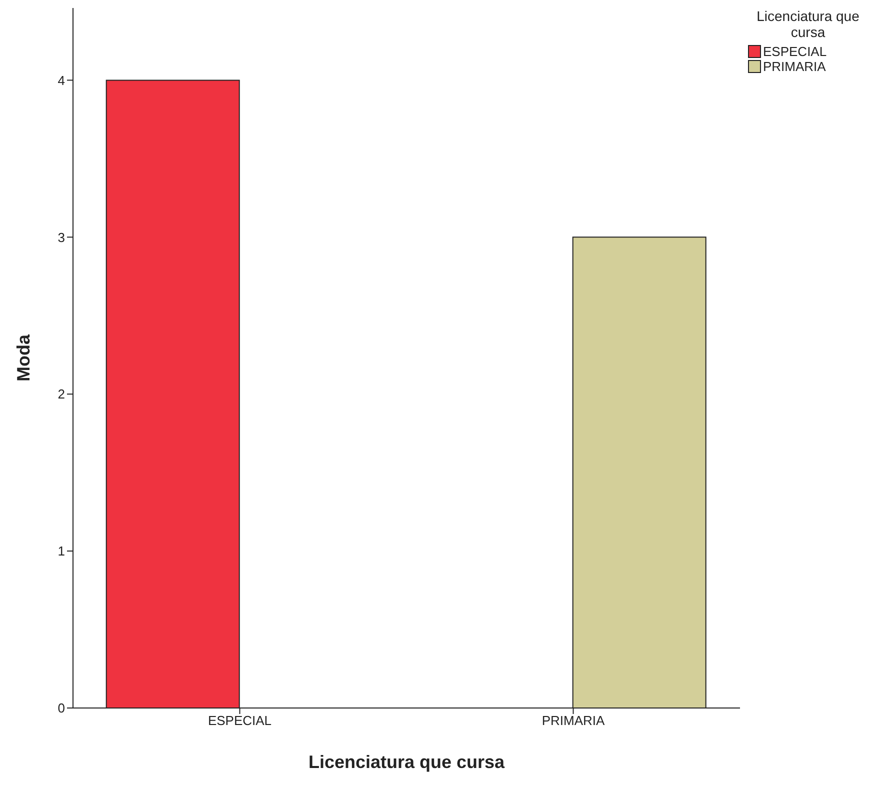 The width and height of the screenshot is (877, 794). Describe the element at coordinates (407, 762) in the screenshot. I see `x-axis-title: Licenciatura que cursa` at that location.